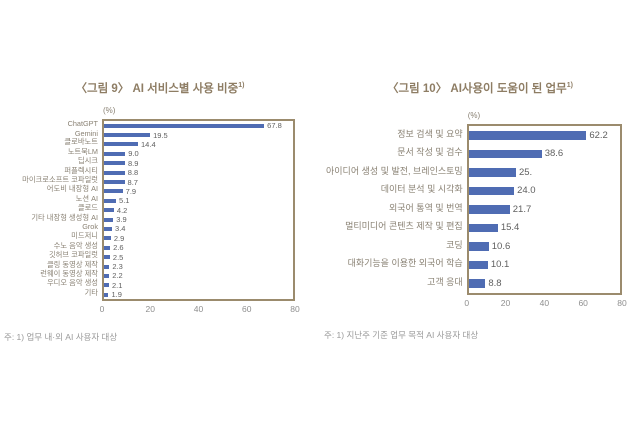 The height and width of the screenshot is (427, 640). What do you see at coordinates (430, 133) in the screenshot?
I see `category-label: 정보 검색 및 요약` at bounding box center [430, 133].